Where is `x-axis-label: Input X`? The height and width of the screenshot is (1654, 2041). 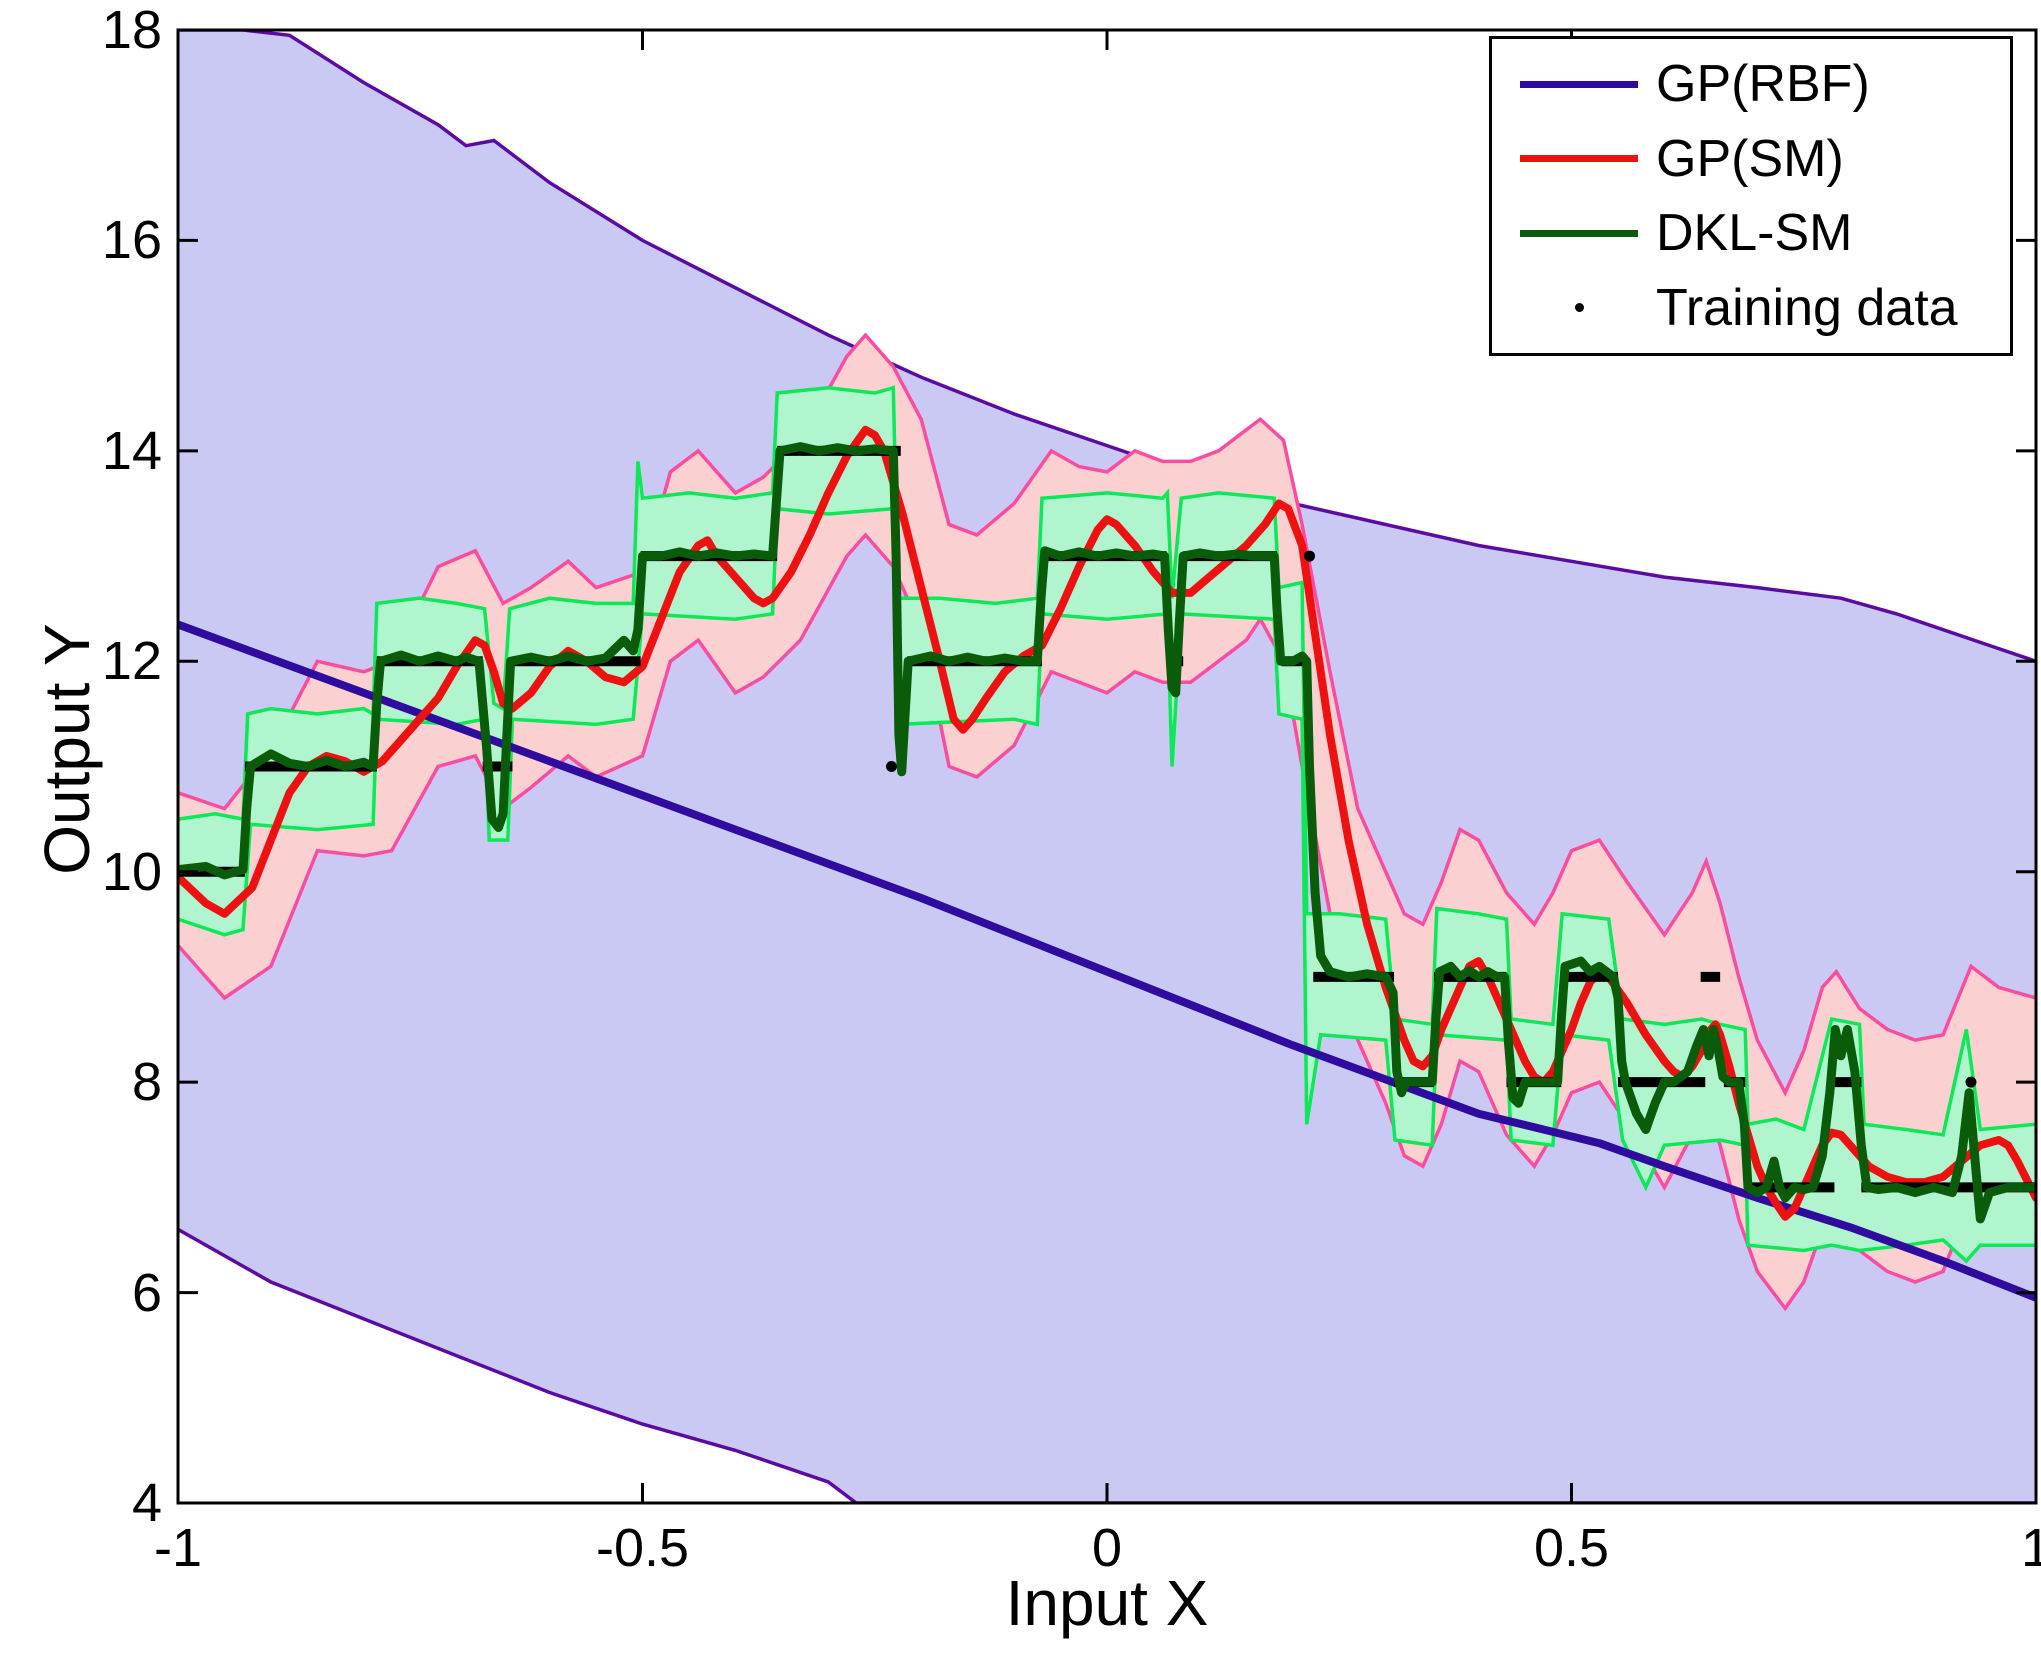
x-axis-label: Input X is located at coordinates (1107, 1603).